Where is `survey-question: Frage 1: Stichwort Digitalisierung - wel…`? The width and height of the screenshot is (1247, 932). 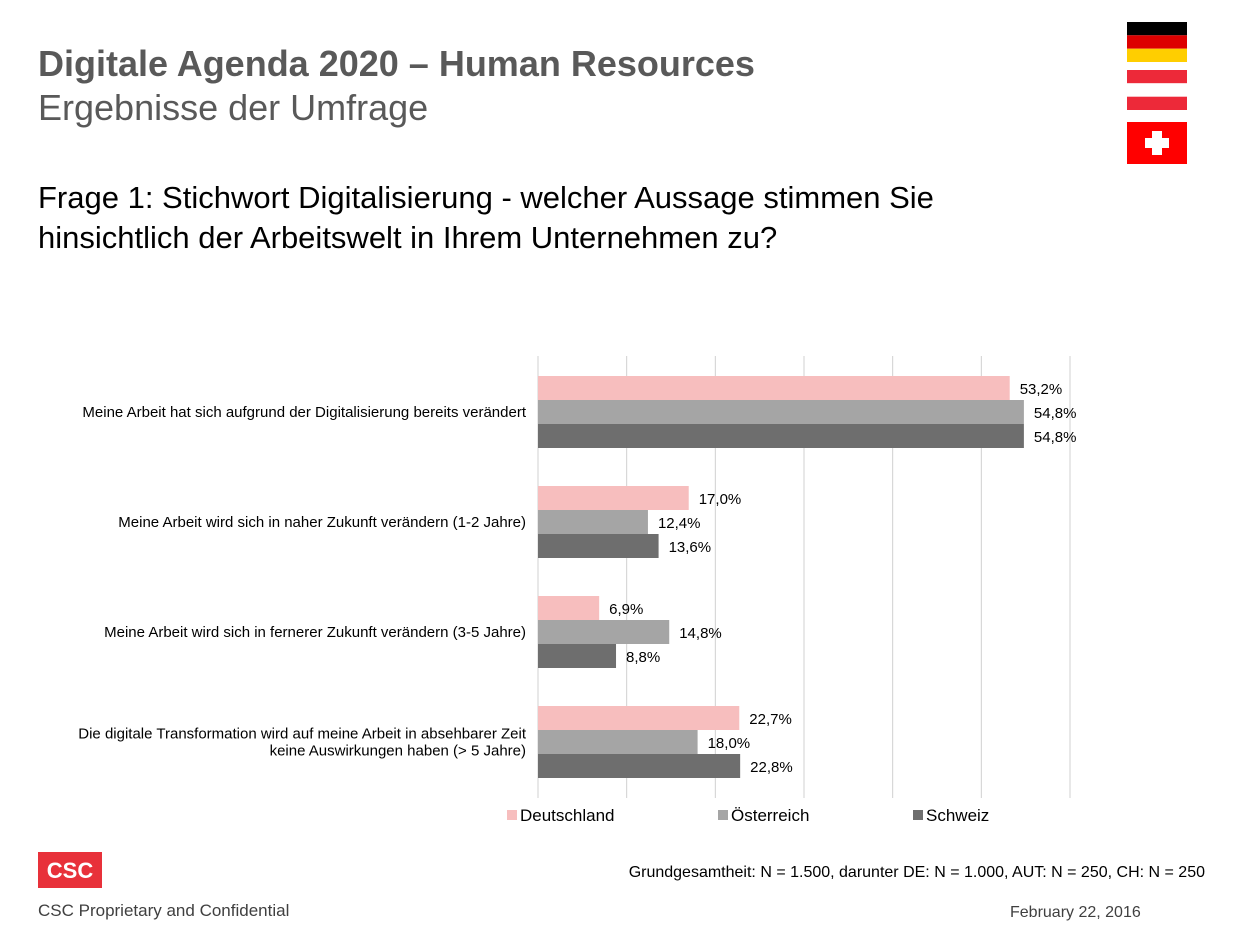
survey-question: Frage 1: Stichwort Digitalisierung - wel… is located at coordinates (578, 218).